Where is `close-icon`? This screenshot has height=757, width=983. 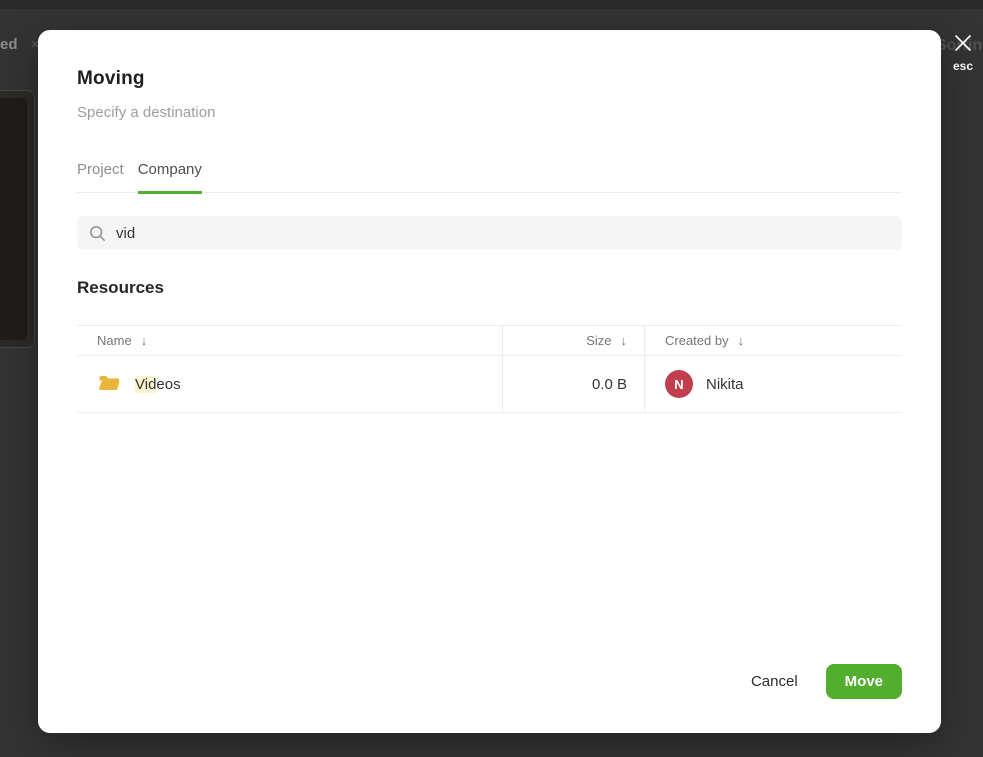
close-icon is located at coordinates (963, 43).